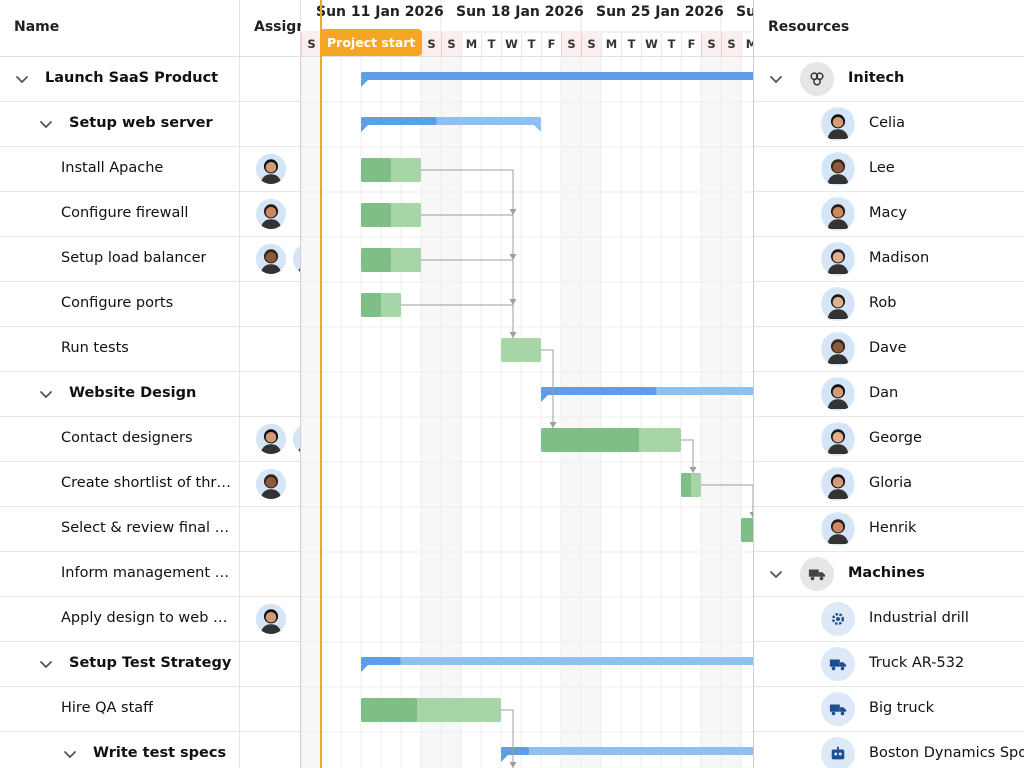 This screenshot has height=768, width=1024. Describe the element at coordinates (537, 128) in the screenshot. I see `summary-bar-end-cap` at that location.